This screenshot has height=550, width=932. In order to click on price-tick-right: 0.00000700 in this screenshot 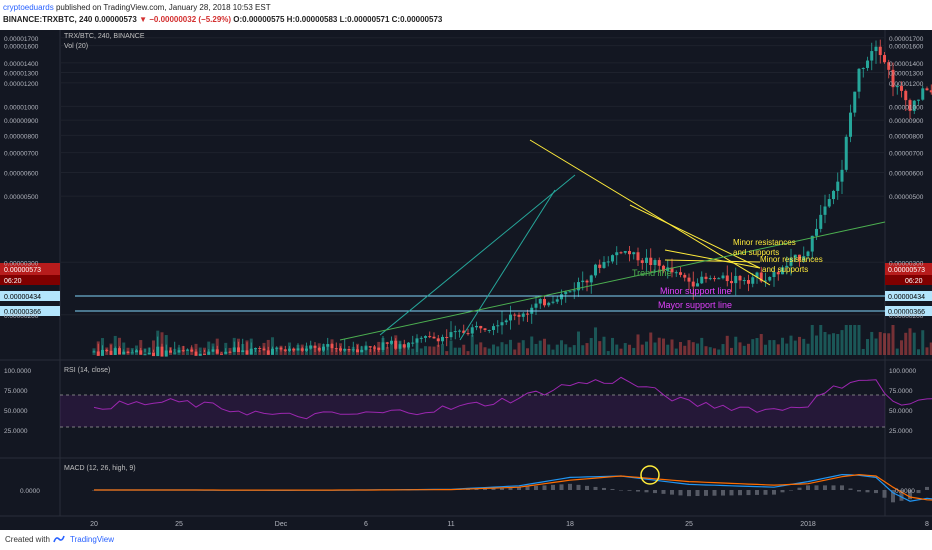, I will do `click(906, 154)`.